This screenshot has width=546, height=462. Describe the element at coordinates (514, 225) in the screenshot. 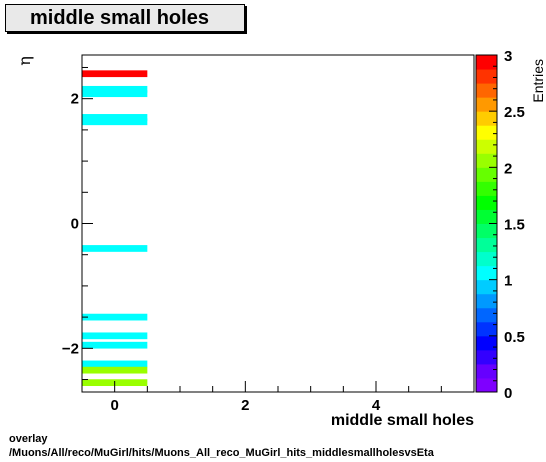

I see `colorbar-tick-label: 1.5` at that location.